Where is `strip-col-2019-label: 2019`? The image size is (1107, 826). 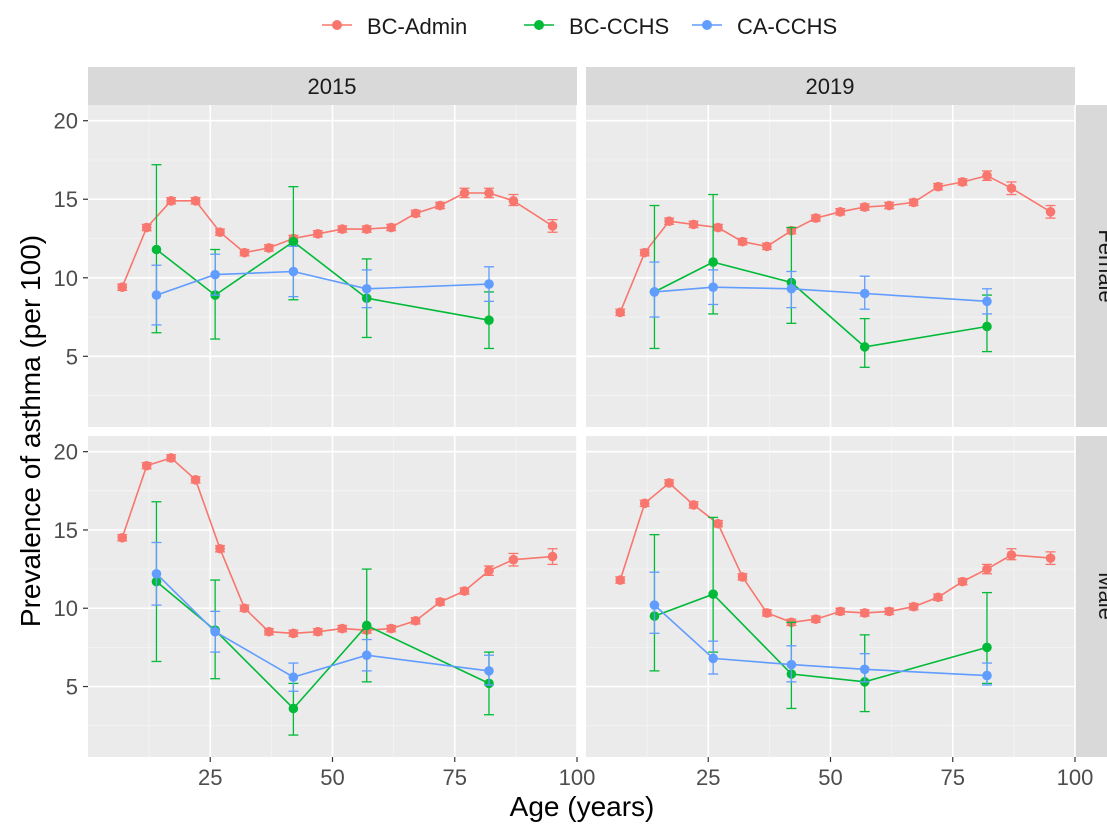 strip-col-2019-label: 2019 is located at coordinates (830, 86).